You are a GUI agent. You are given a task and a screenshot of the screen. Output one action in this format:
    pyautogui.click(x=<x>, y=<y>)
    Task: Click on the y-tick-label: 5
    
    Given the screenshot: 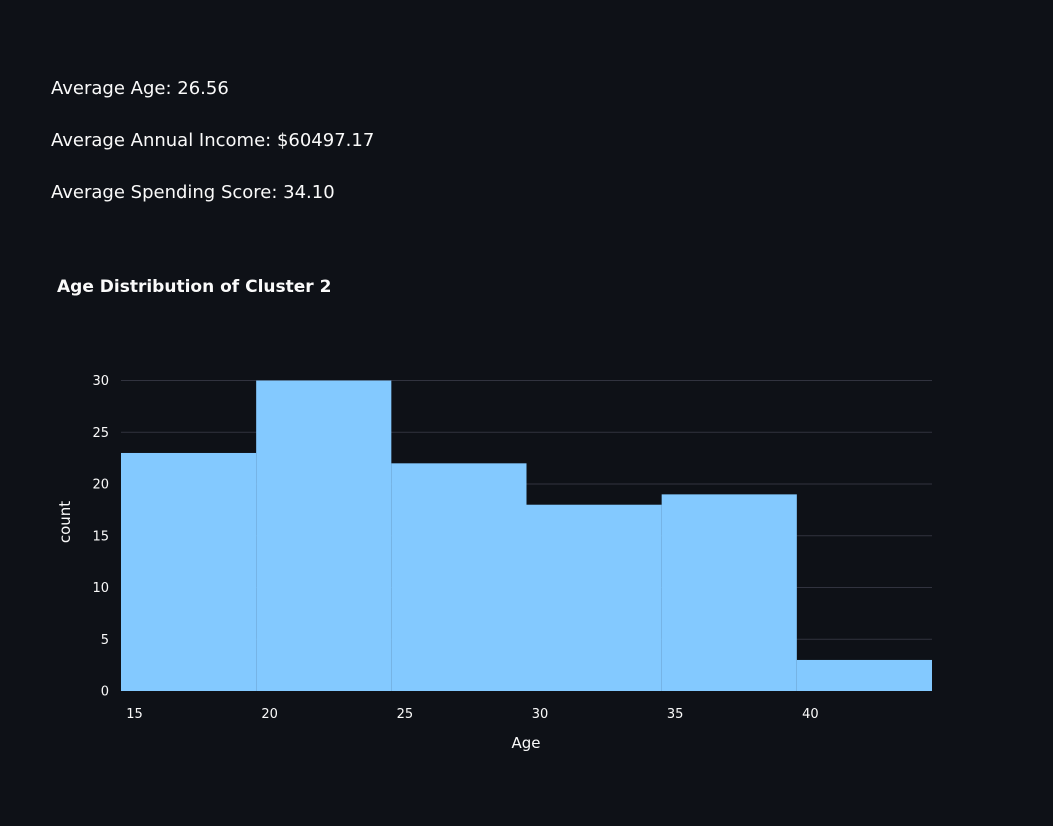 What is the action you would take?
    pyautogui.click(x=105, y=640)
    